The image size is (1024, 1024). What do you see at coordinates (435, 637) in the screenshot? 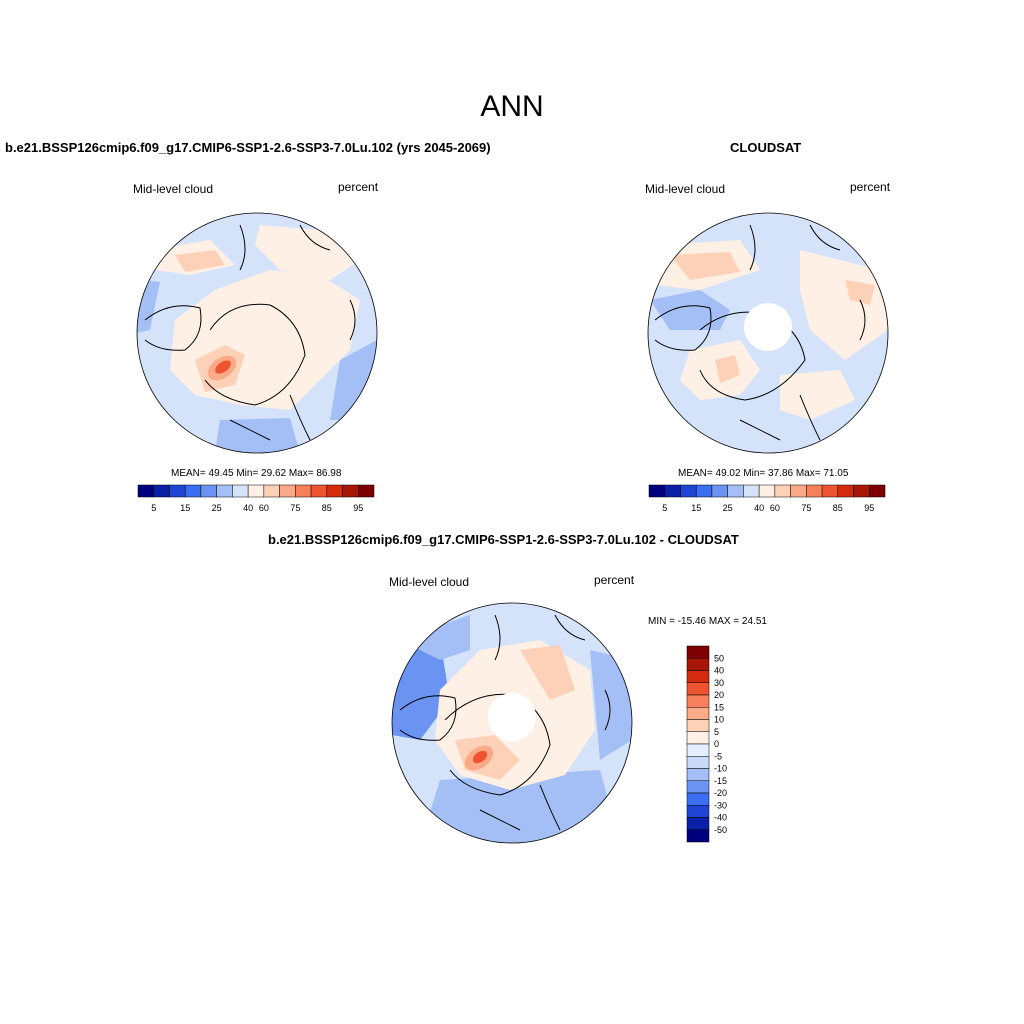
I see `map-3-low-region-nw` at bounding box center [435, 637].